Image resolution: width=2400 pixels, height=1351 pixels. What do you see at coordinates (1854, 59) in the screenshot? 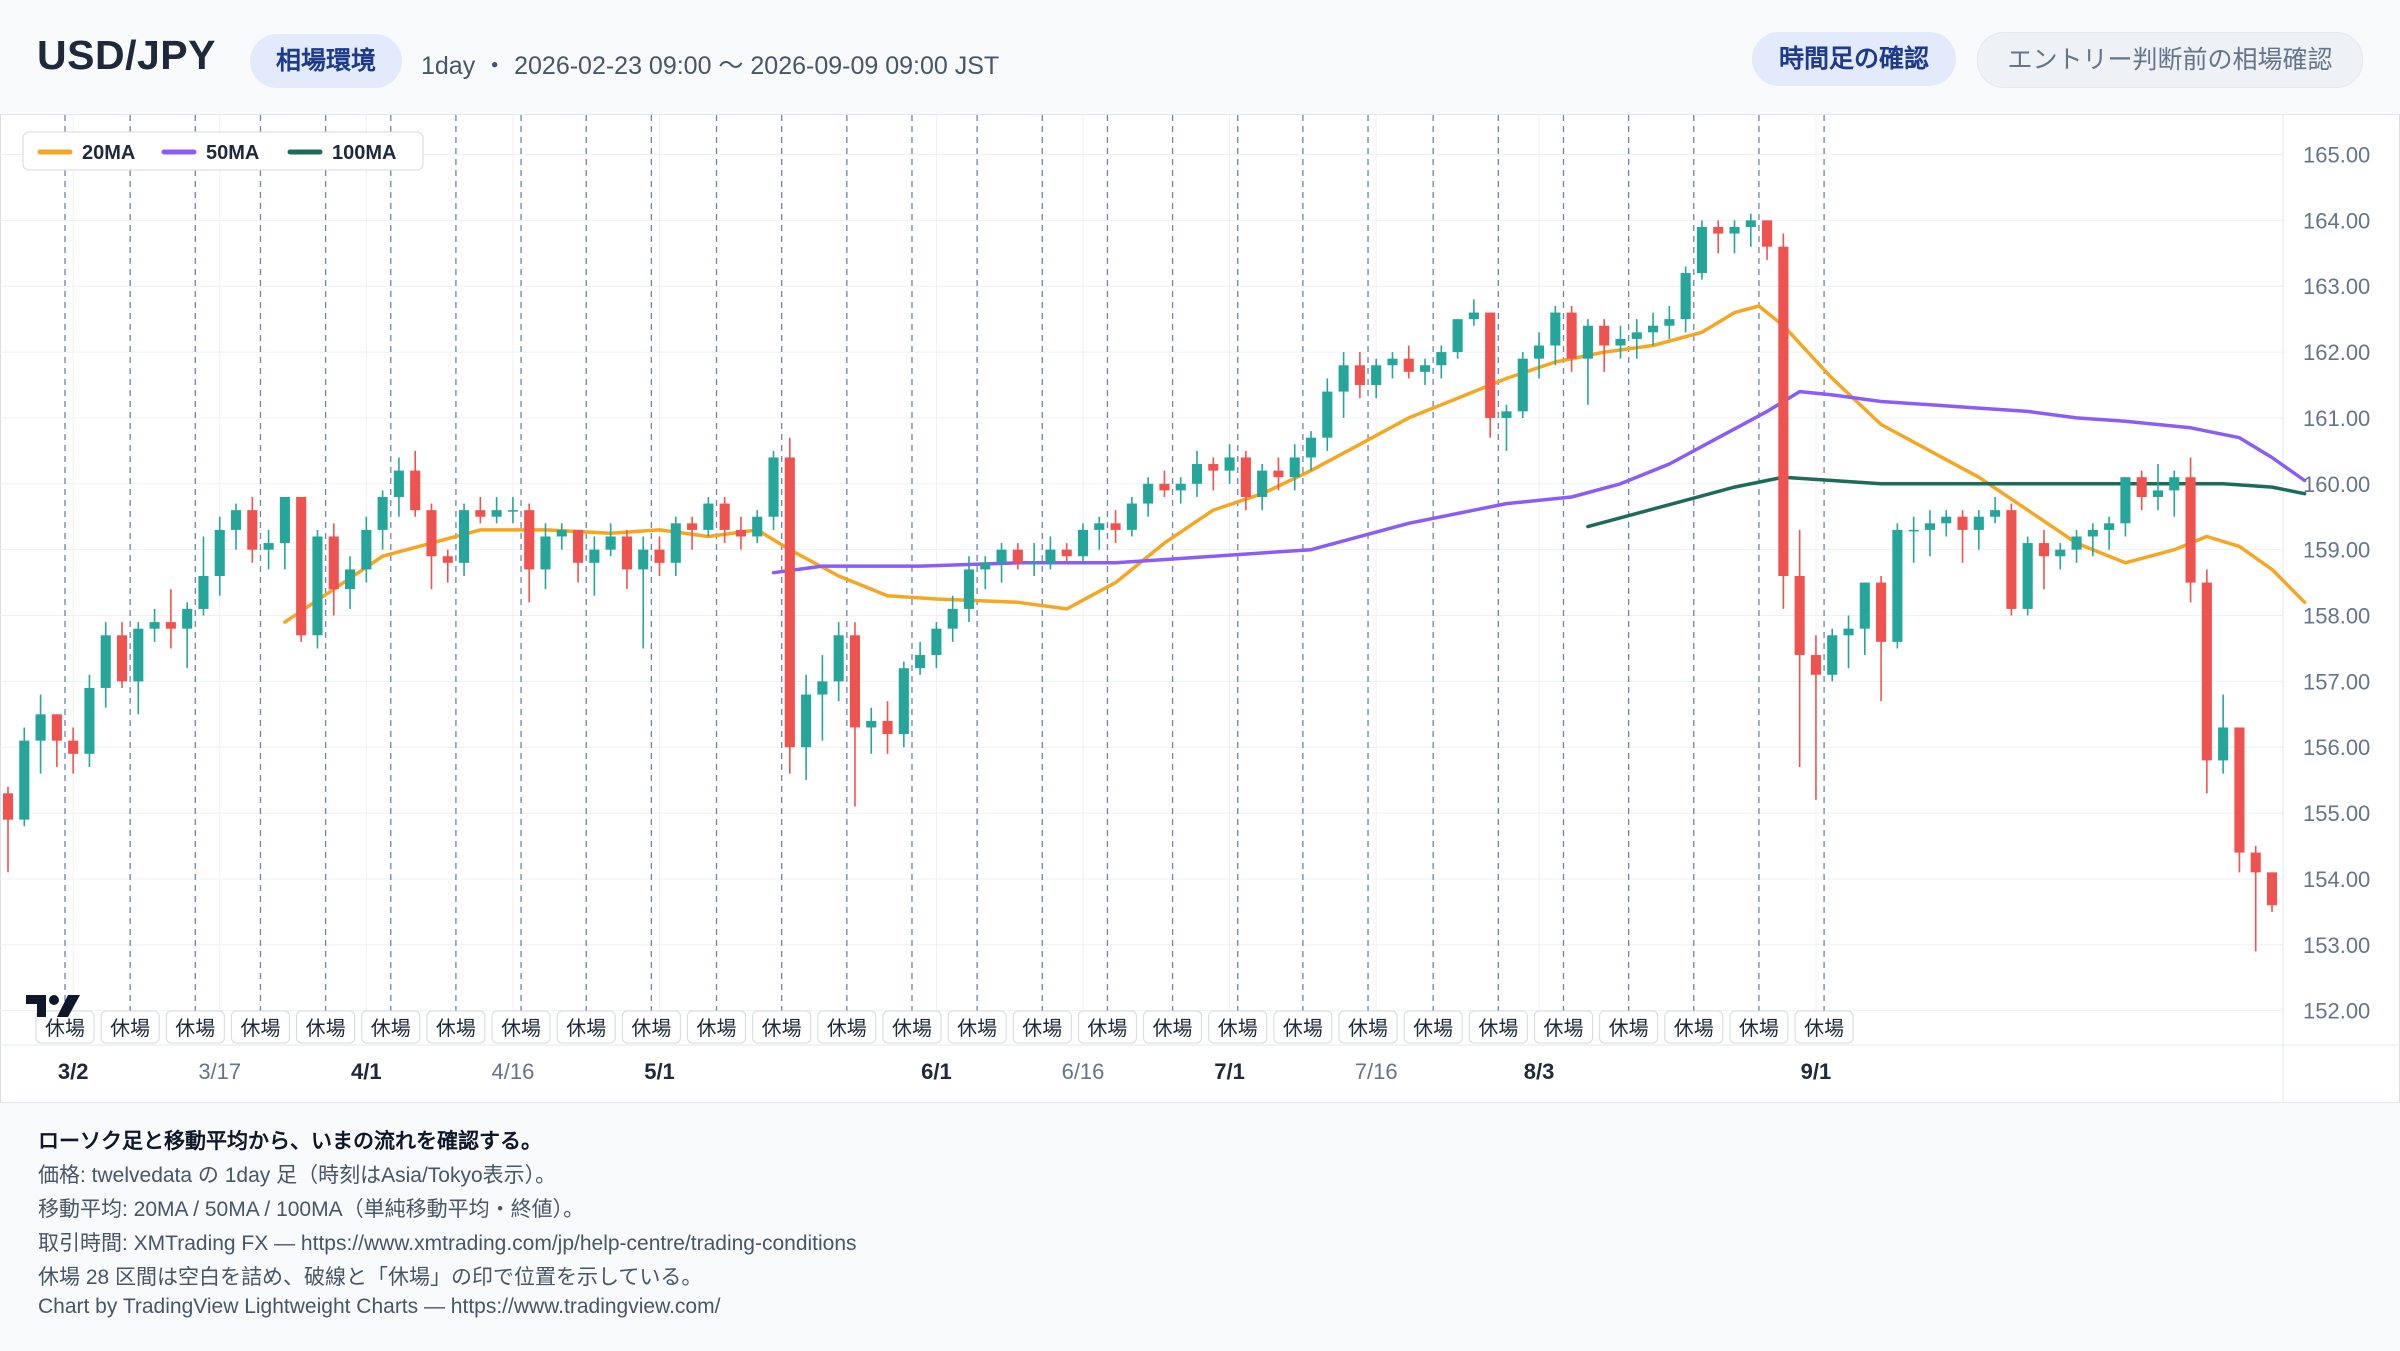
I see `tab-timeframe-check: 時間足の確認` at bounding box center [1854, 59].